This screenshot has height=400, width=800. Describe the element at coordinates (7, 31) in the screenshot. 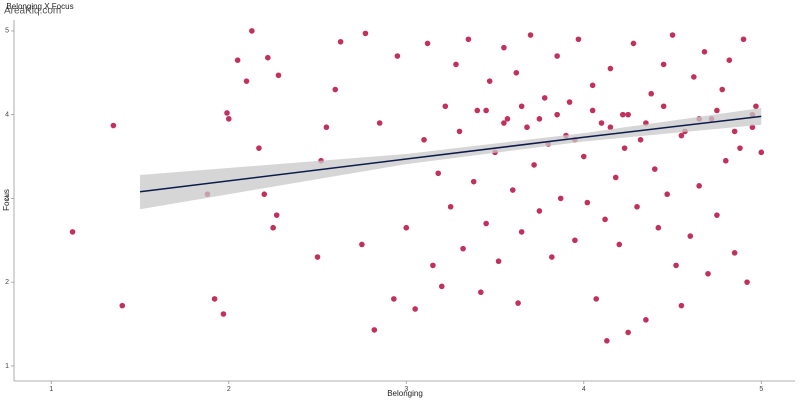

I see `y-tick-label: 5` at that location.